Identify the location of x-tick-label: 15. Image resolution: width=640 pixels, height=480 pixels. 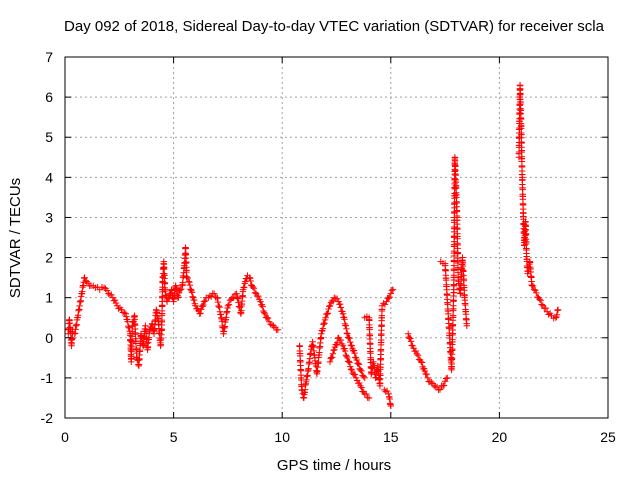
(391, 437).